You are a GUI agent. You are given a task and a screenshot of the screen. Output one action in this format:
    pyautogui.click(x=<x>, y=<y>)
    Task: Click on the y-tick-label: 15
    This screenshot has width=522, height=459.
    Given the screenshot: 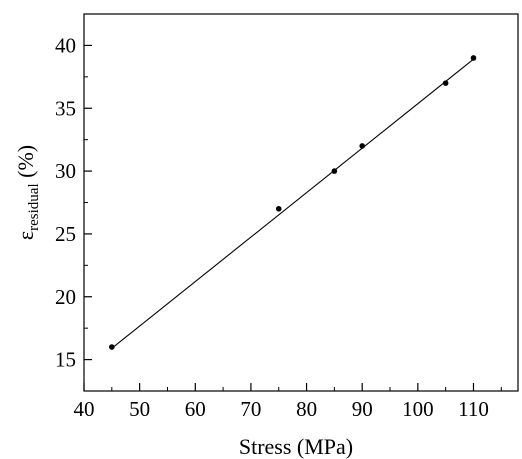 What is the action you would take?
    pyautogui.click(x=65, y=360)
    